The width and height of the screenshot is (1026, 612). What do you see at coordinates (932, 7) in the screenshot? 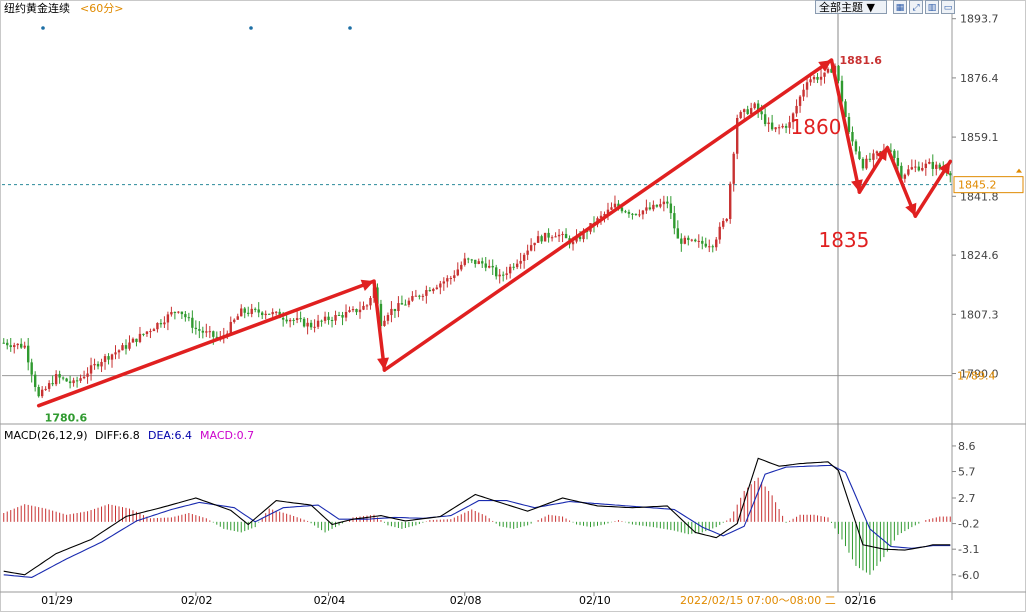
I see `bar-chart-icon: ▥` at bounding box center [932, 7].